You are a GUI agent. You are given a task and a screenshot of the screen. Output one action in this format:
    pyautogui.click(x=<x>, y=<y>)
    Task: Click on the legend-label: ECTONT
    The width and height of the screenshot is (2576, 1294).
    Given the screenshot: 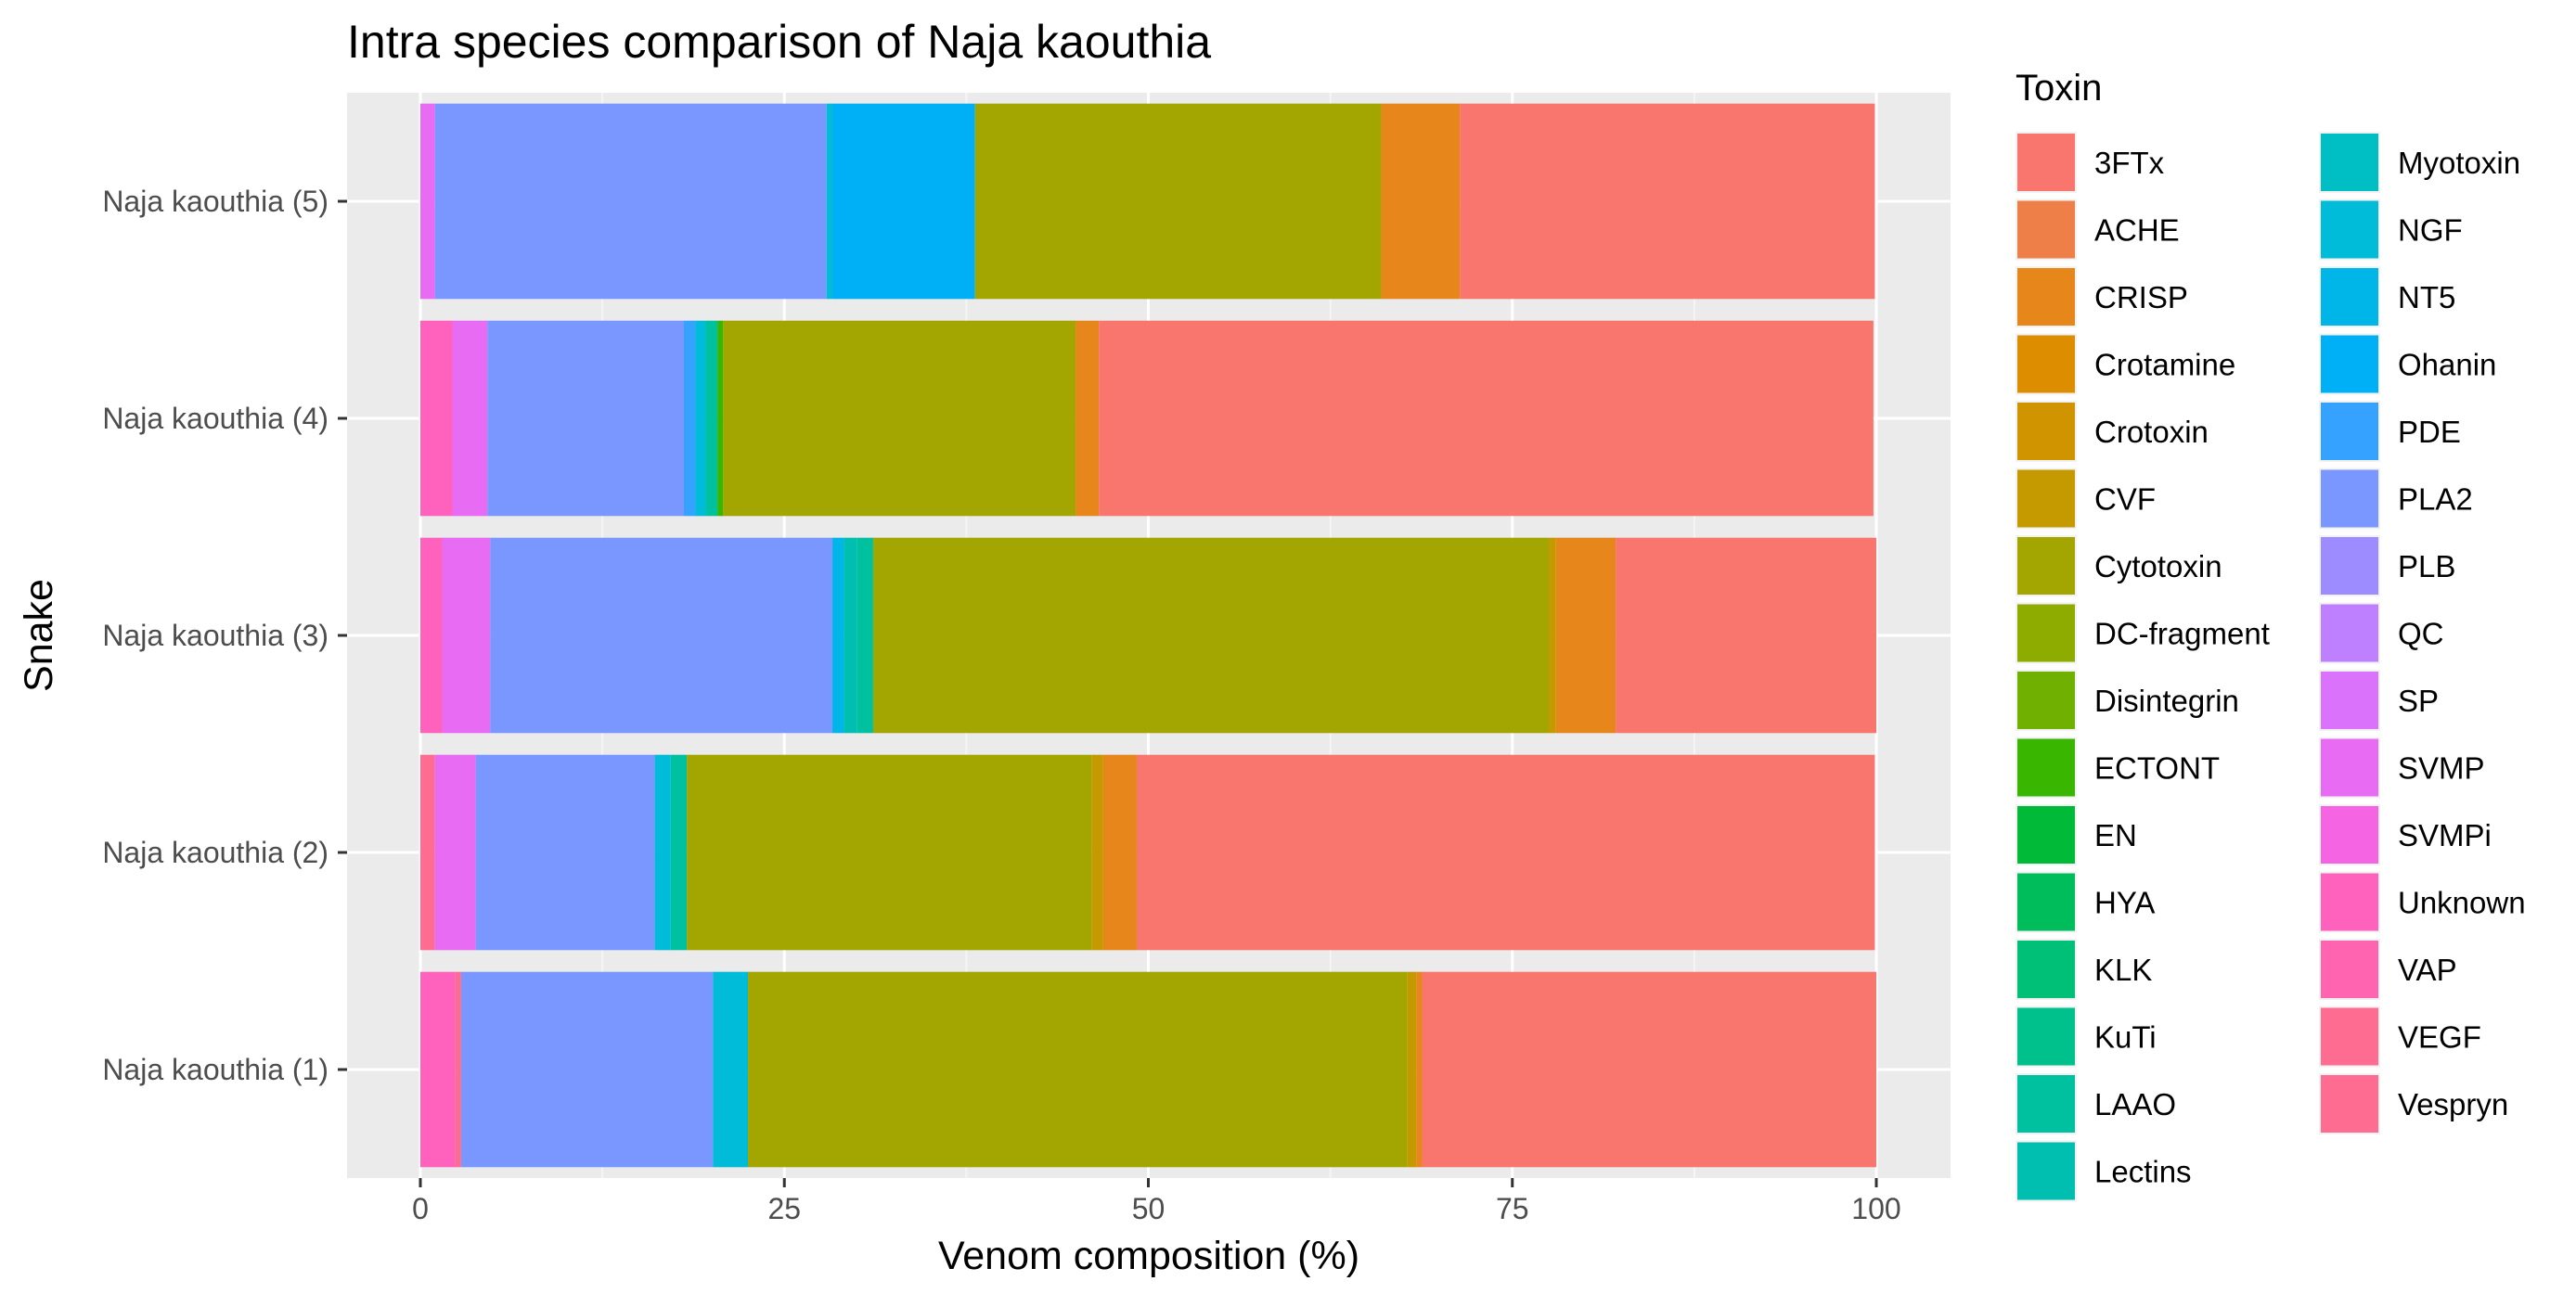 What is the action you would take?
    pyautogui.click(x=2157, y=768)
    